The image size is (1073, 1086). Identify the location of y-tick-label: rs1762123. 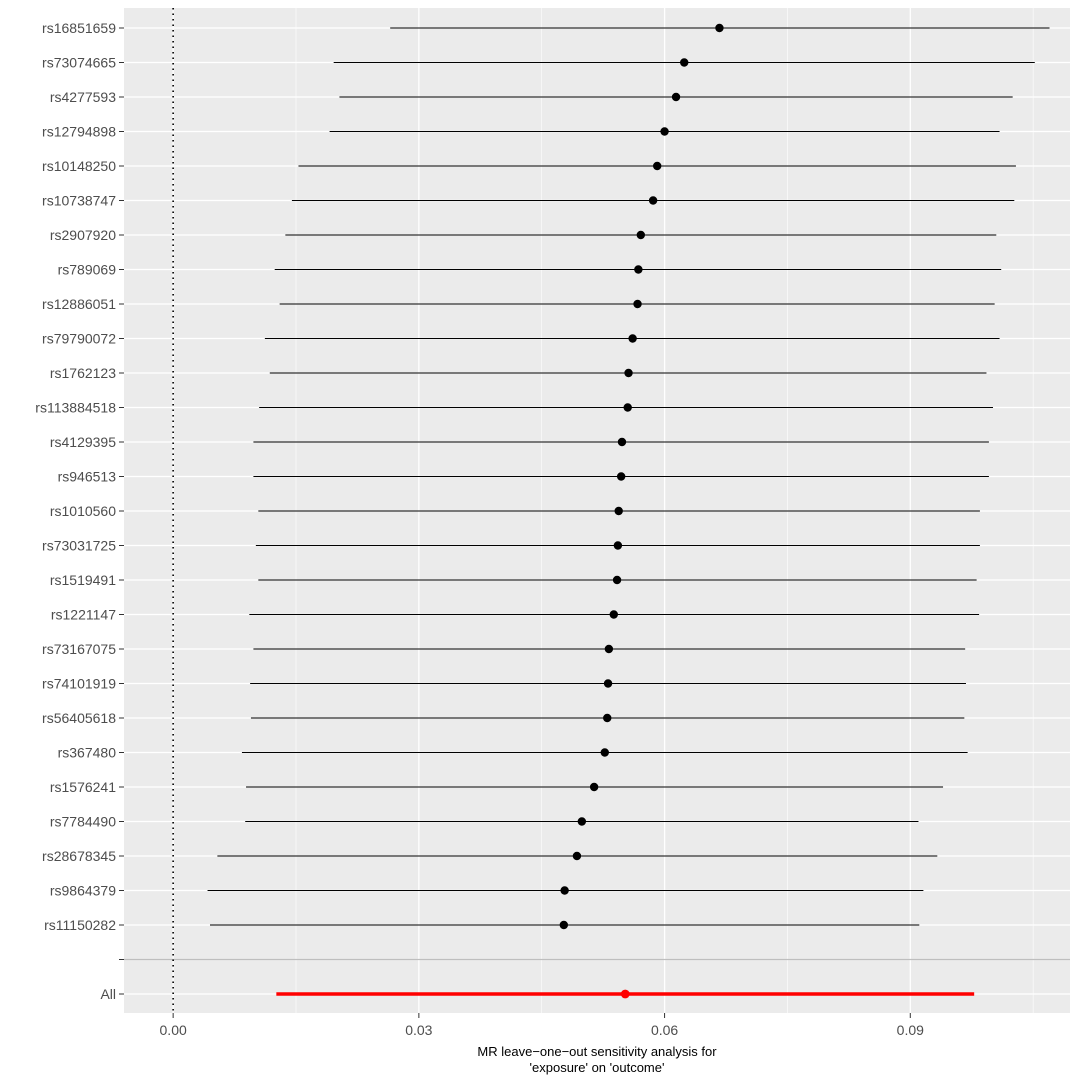
(83, 373).